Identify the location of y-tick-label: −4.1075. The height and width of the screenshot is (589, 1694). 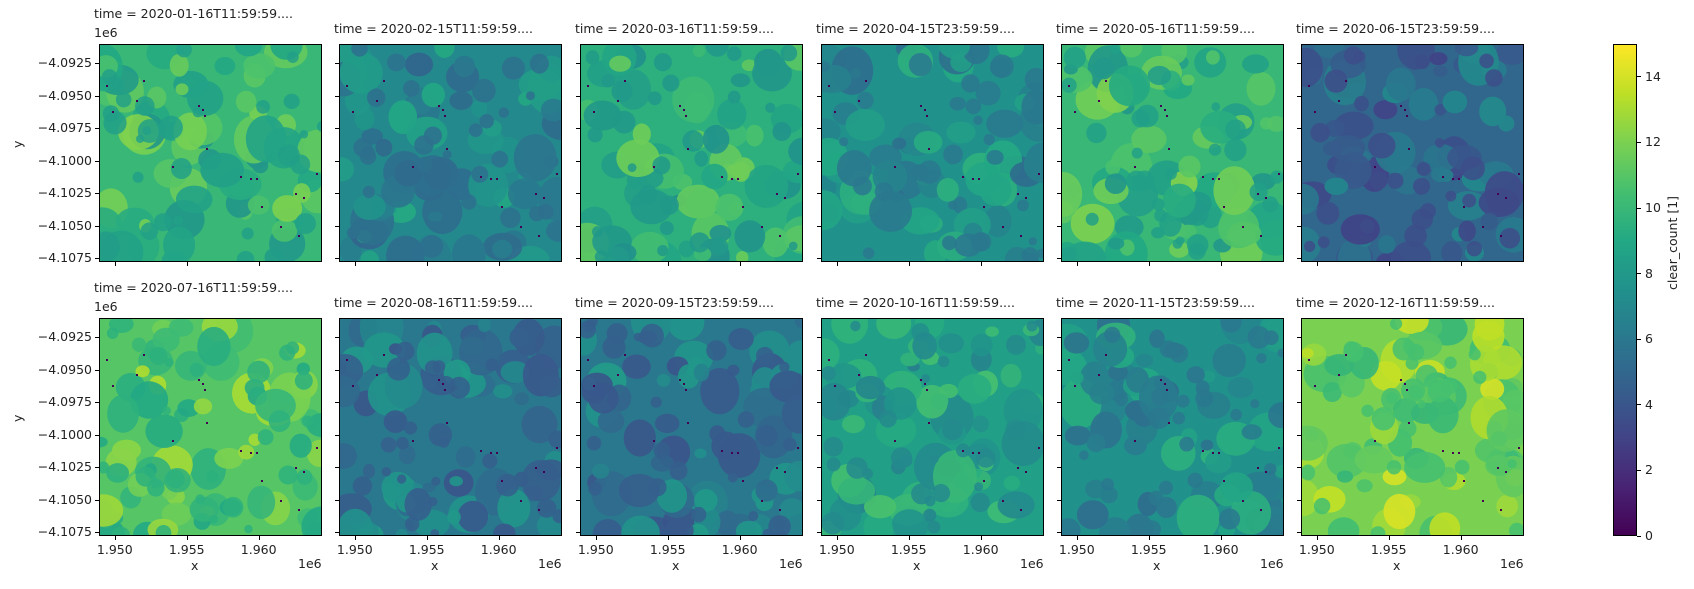
(64, 532).